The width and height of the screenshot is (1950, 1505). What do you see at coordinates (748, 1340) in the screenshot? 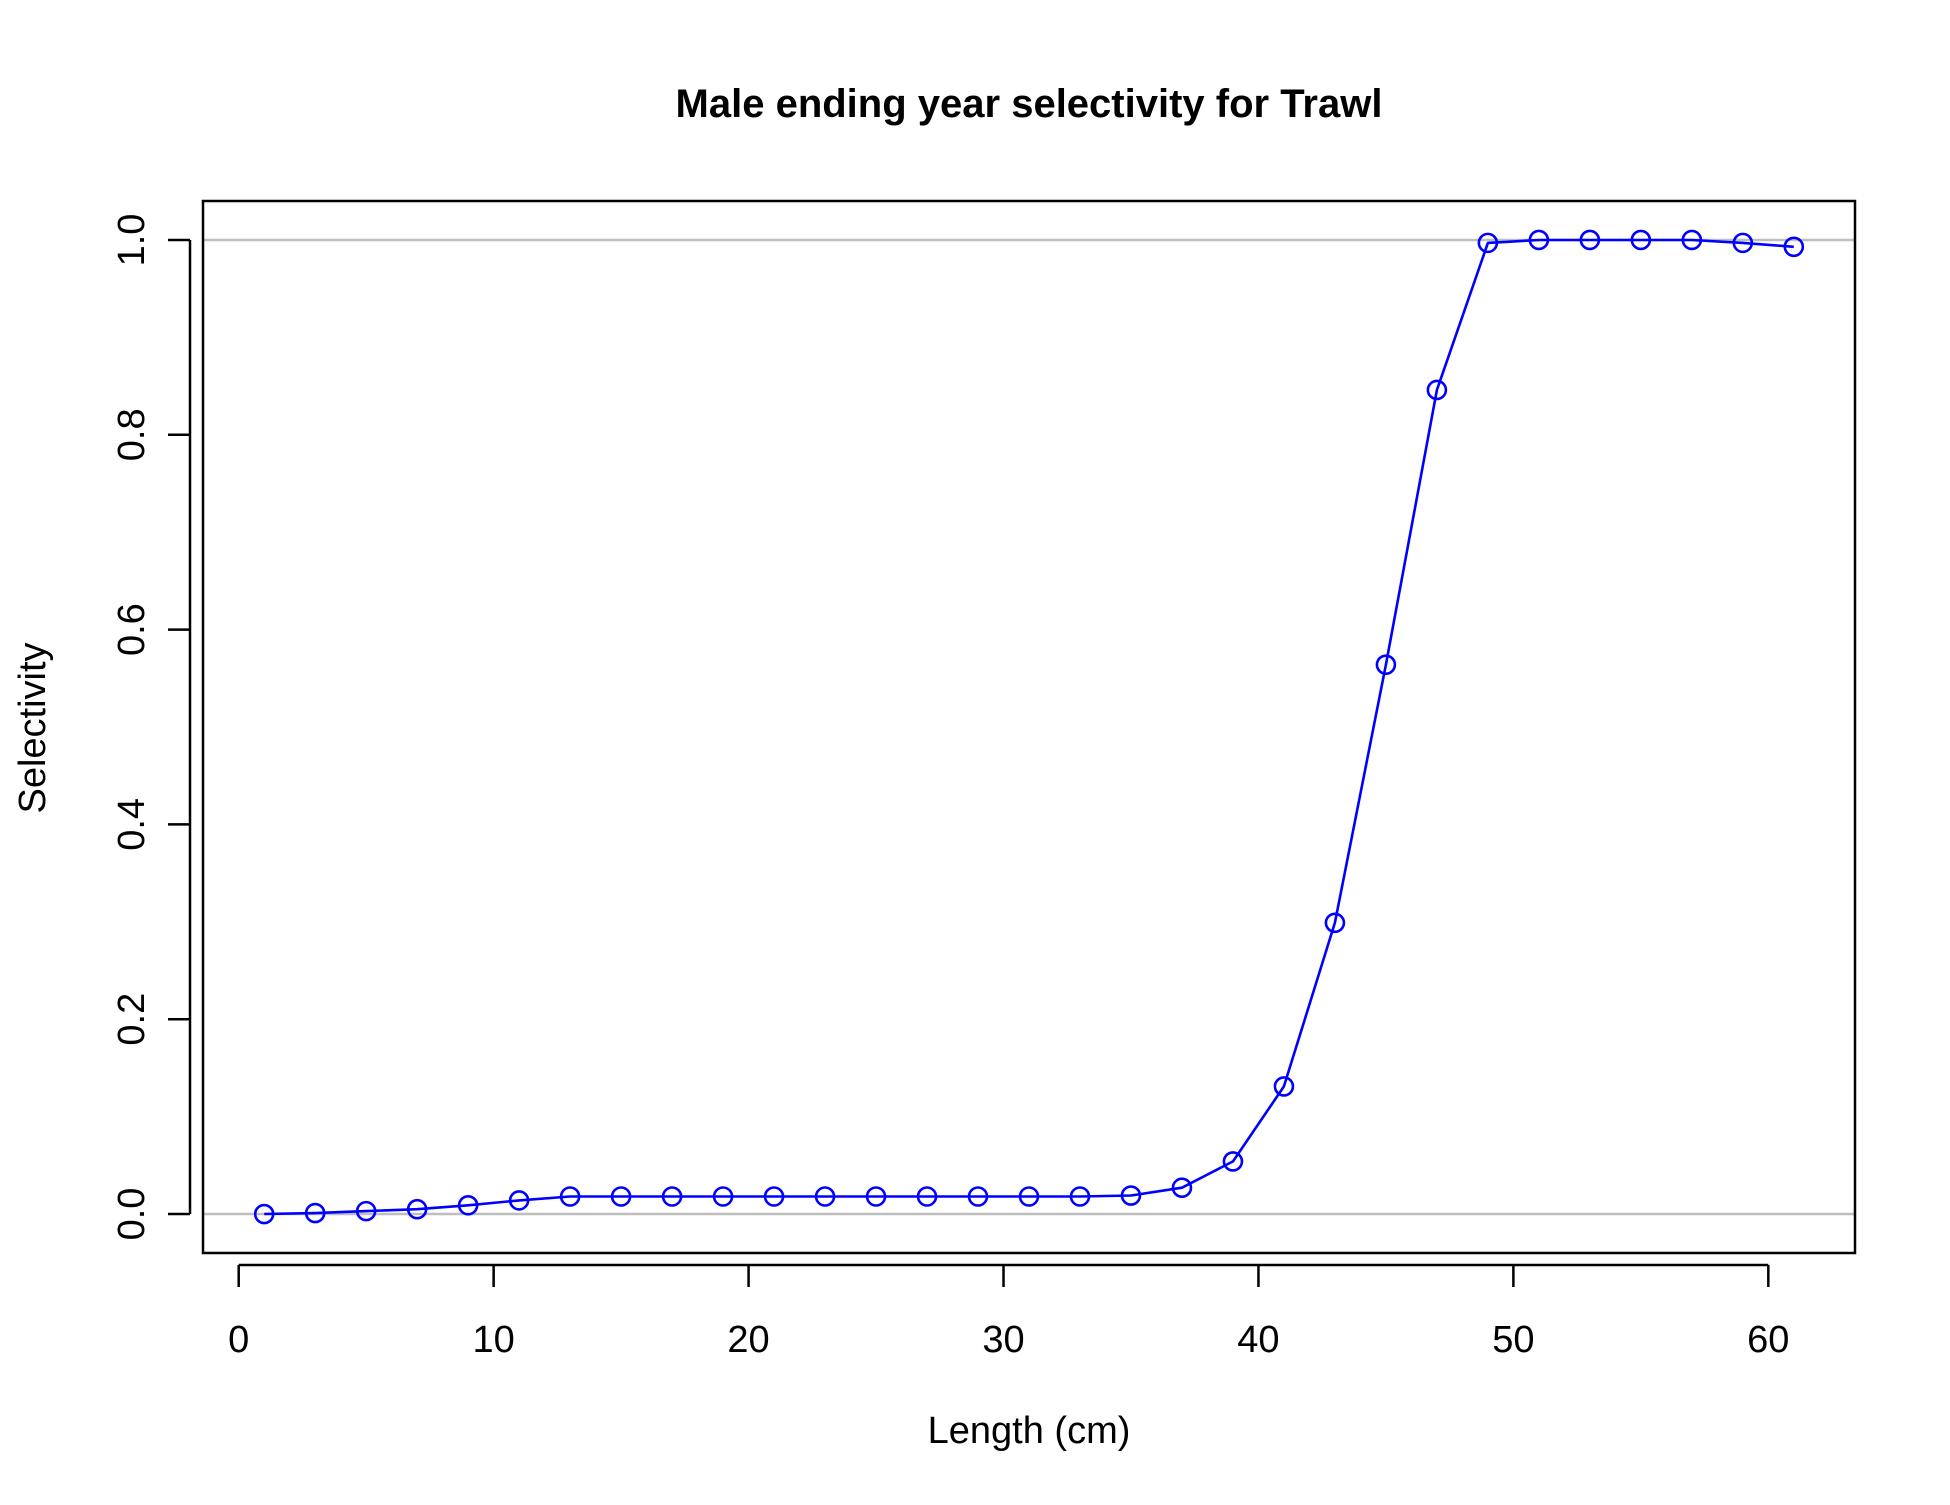
I see `x-tick-label-2: 20` at bounding box center [748, 1340].